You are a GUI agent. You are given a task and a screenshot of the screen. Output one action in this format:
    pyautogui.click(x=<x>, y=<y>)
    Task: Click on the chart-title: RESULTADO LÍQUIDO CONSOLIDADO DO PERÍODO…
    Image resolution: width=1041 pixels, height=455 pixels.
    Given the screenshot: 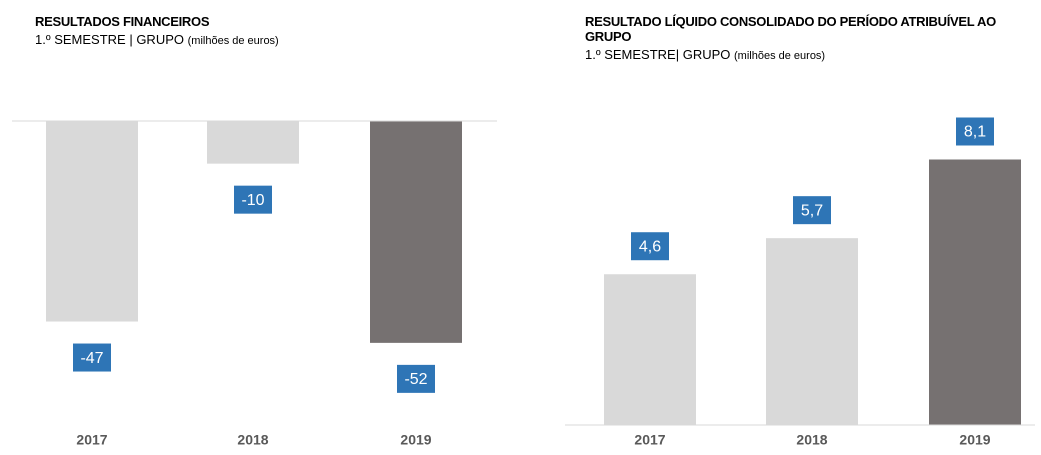 What is the action you would take?
    pyautogui.click(x=790, y=29)
    